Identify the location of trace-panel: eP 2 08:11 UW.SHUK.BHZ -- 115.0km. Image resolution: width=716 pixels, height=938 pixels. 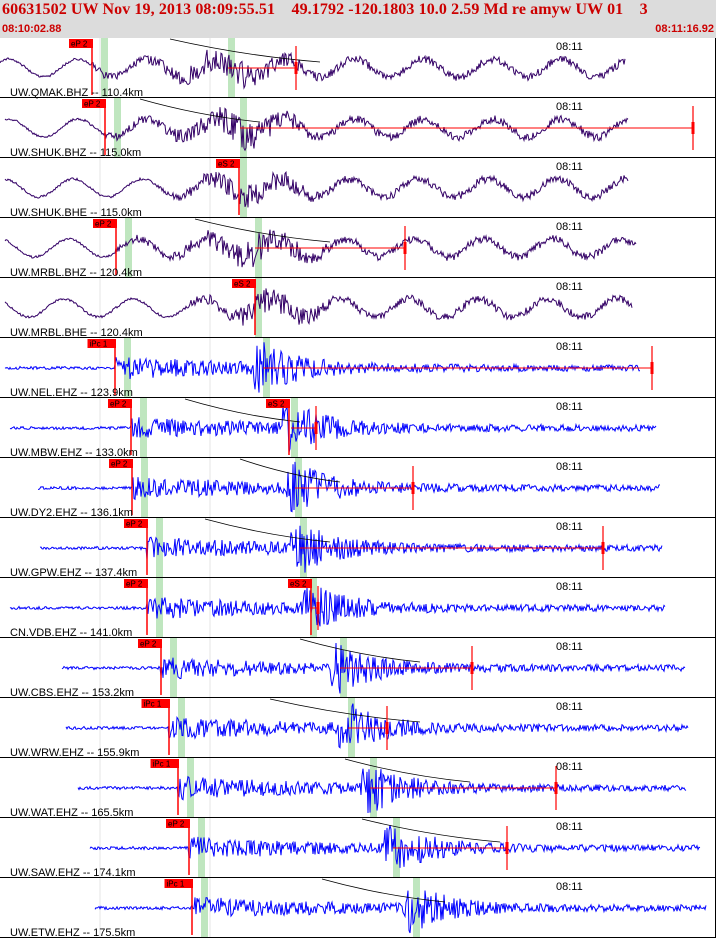
(358, 128).